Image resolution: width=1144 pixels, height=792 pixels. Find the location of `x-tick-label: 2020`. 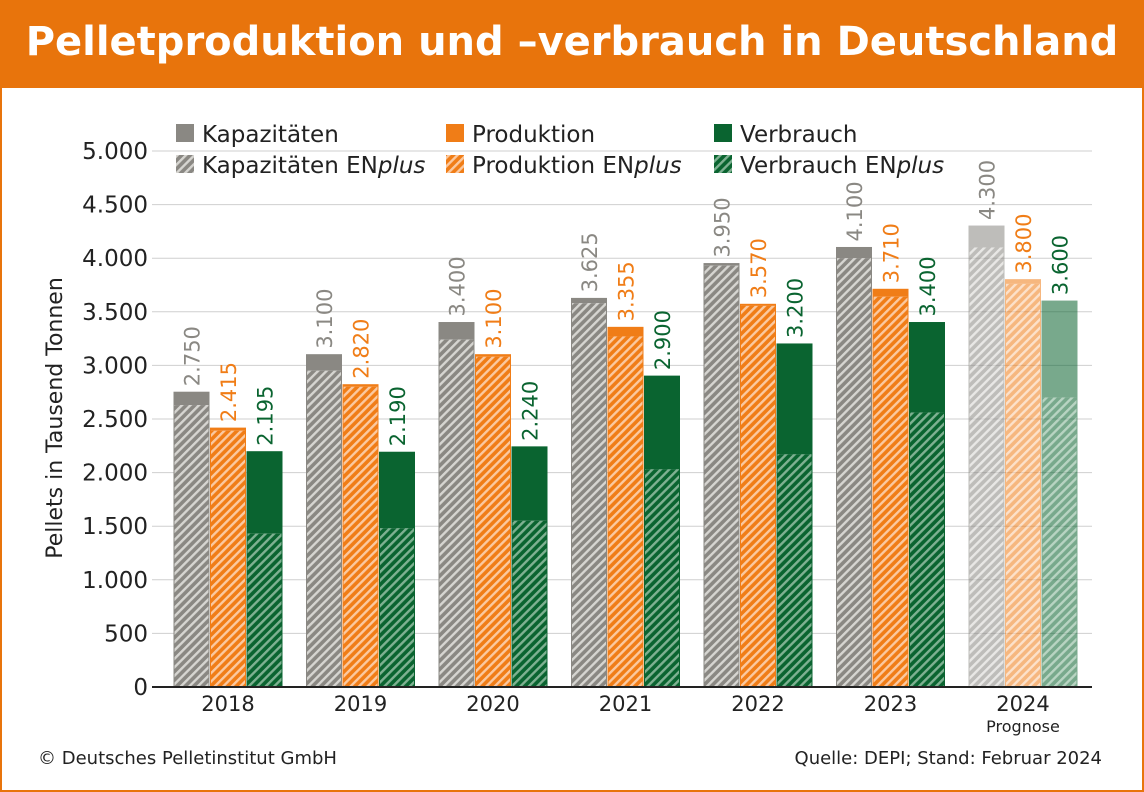

x-tick-label: 2020 is located at coordinates (492, 704).